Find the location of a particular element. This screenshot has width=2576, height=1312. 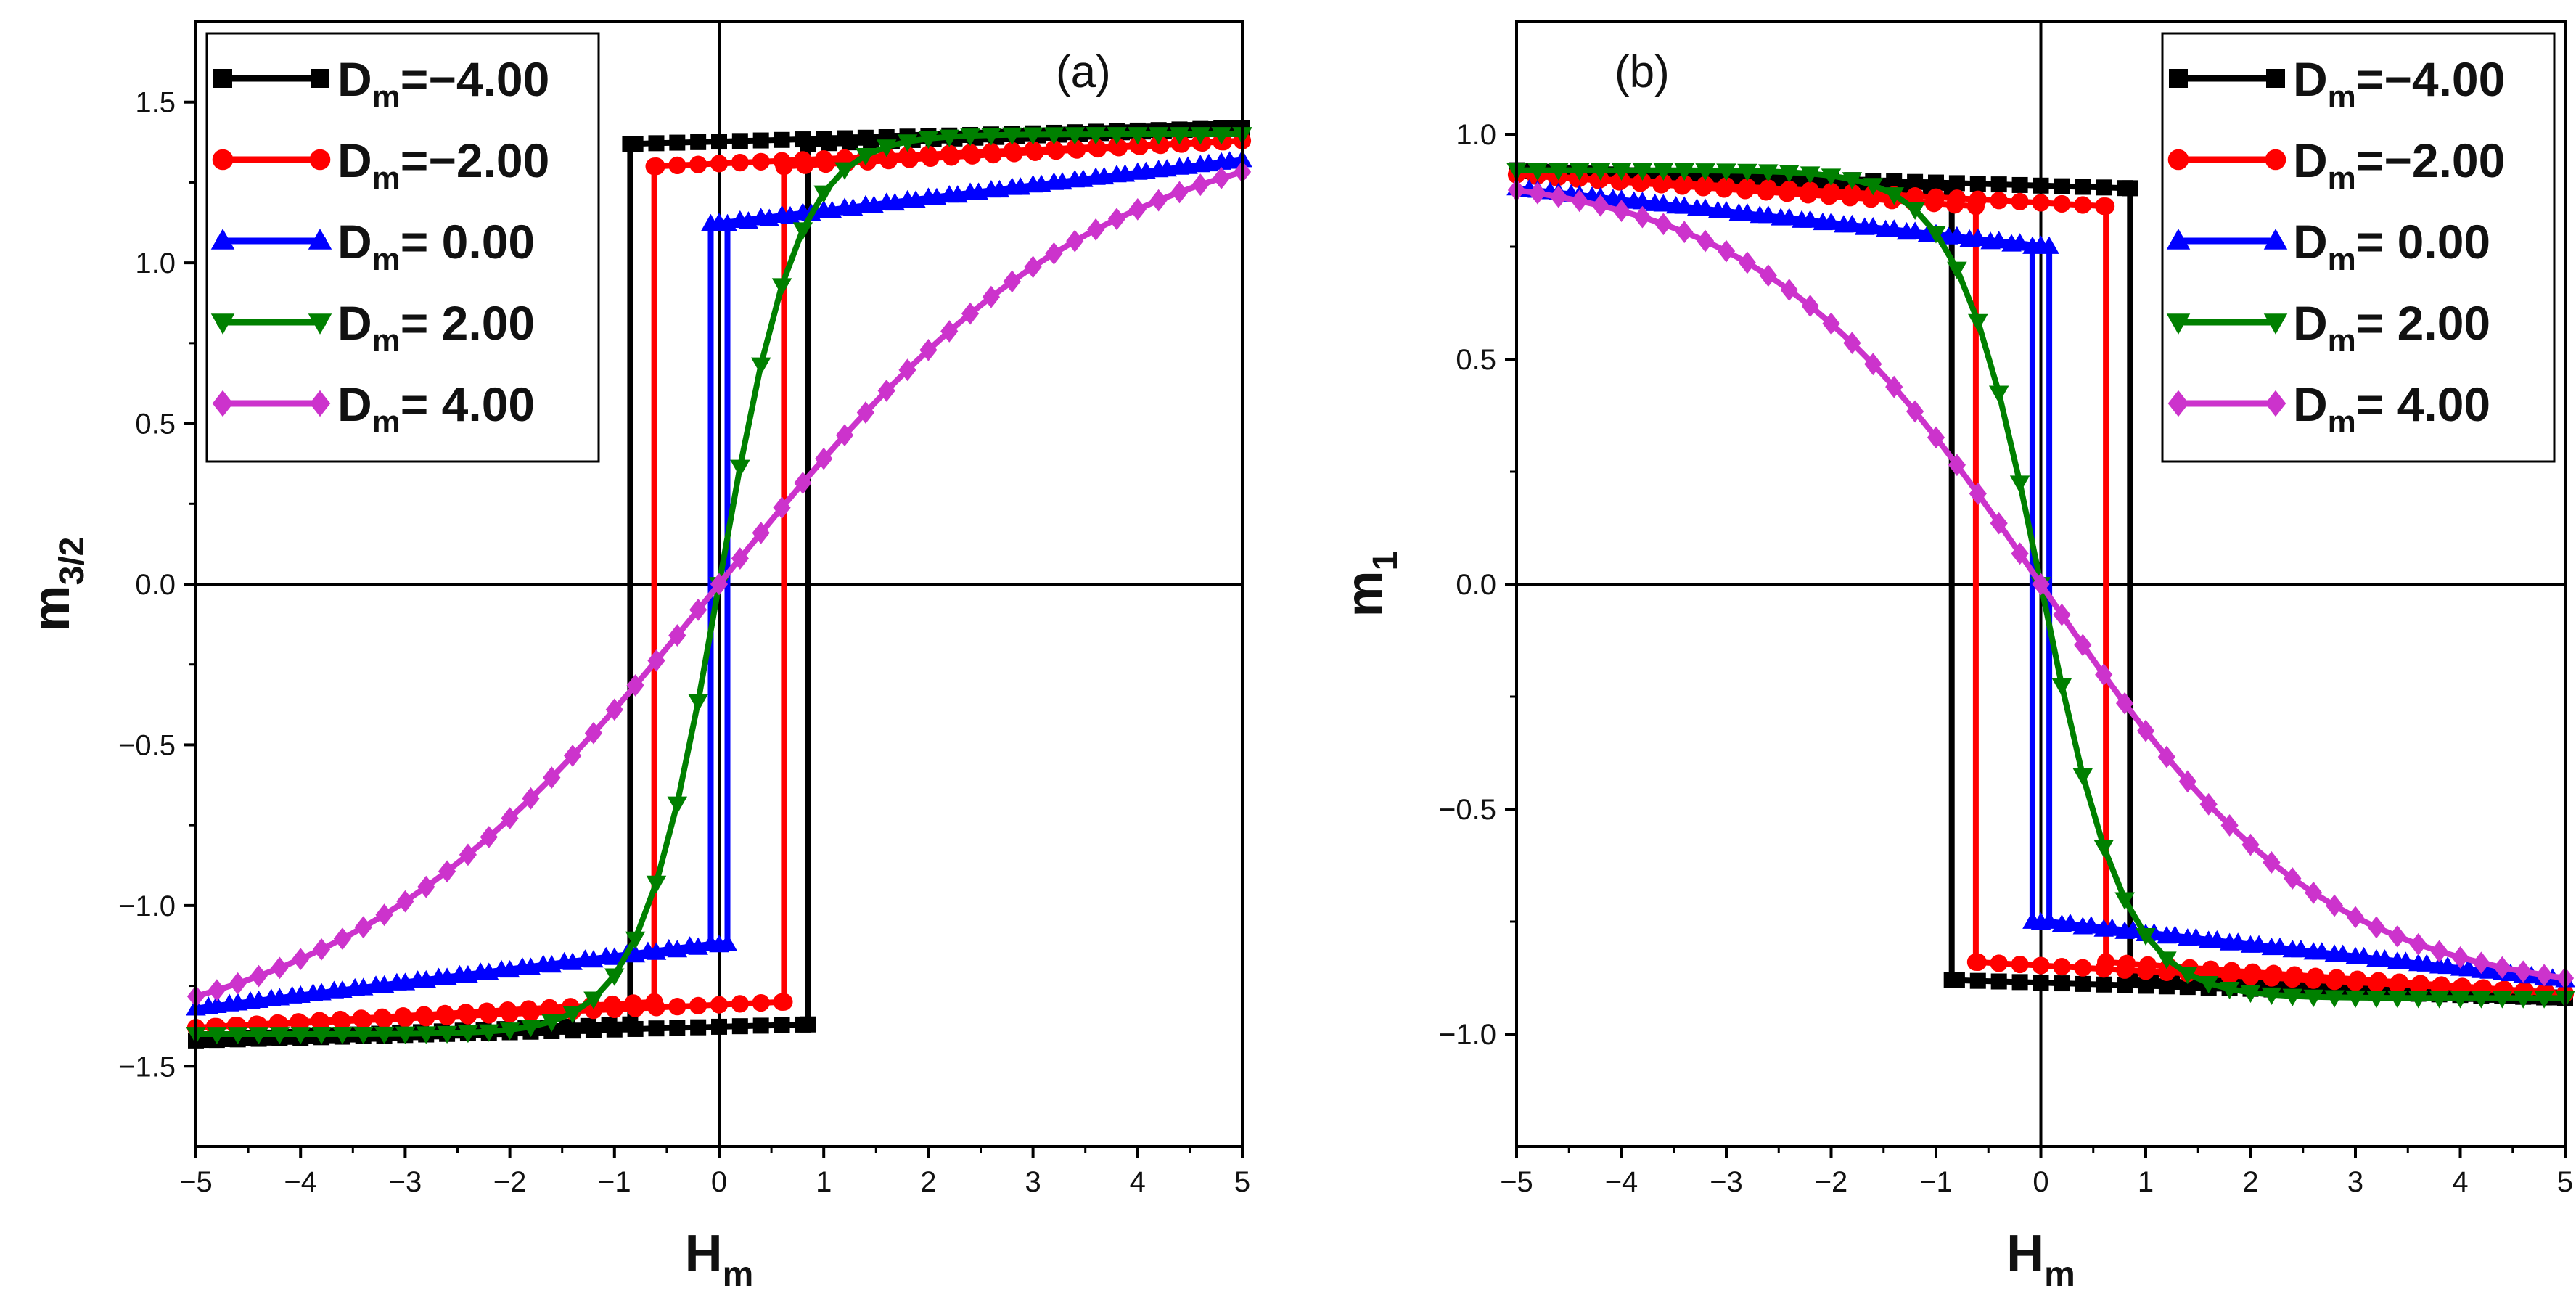

x-tick-label: −5 is located at coordinates (196, 1182).